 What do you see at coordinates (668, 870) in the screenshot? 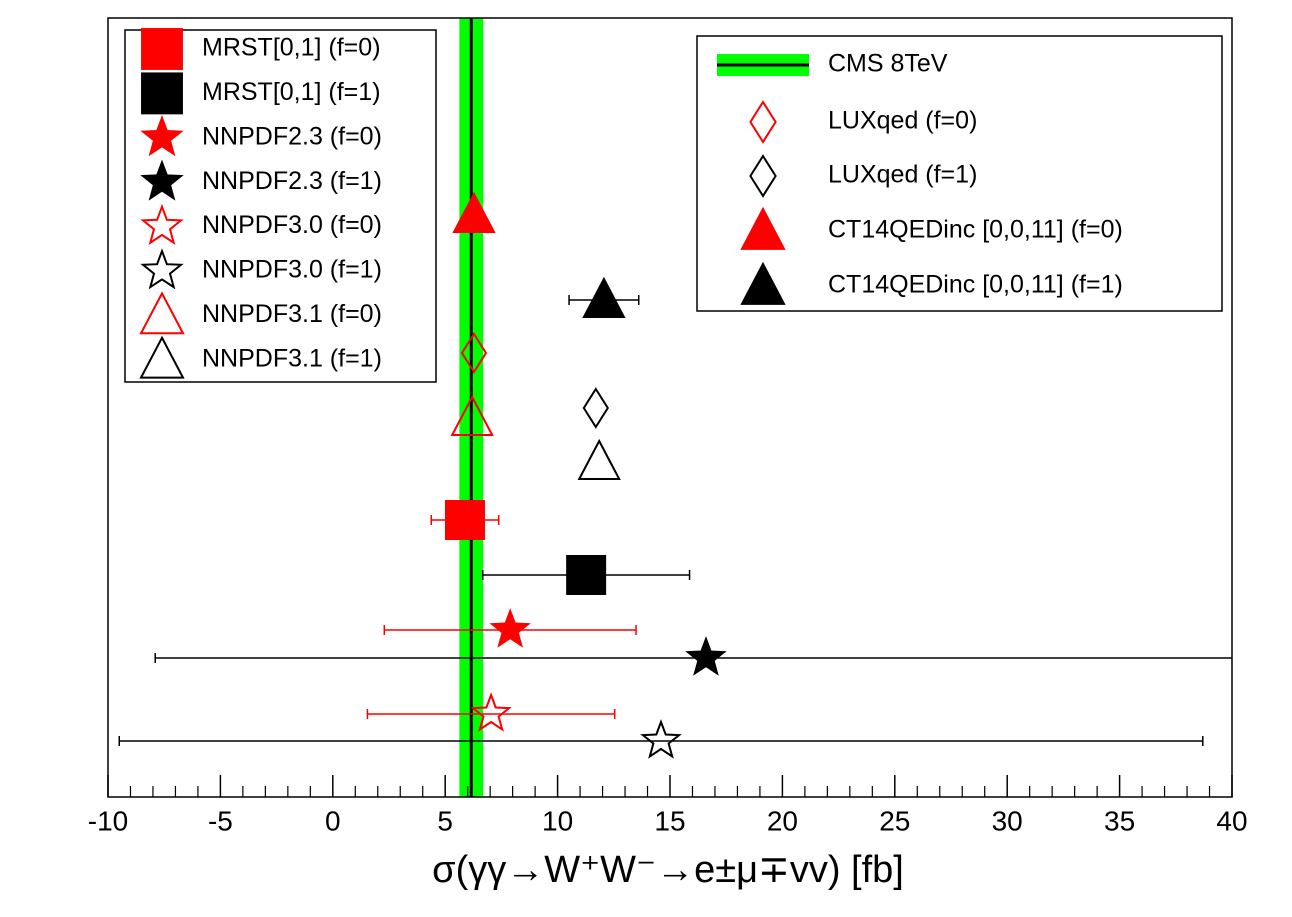
I see `x-axis-label: σ(γγ→W⁺W⁻→e±μ∓vv) [fb]` at bounding box center [668, 870].